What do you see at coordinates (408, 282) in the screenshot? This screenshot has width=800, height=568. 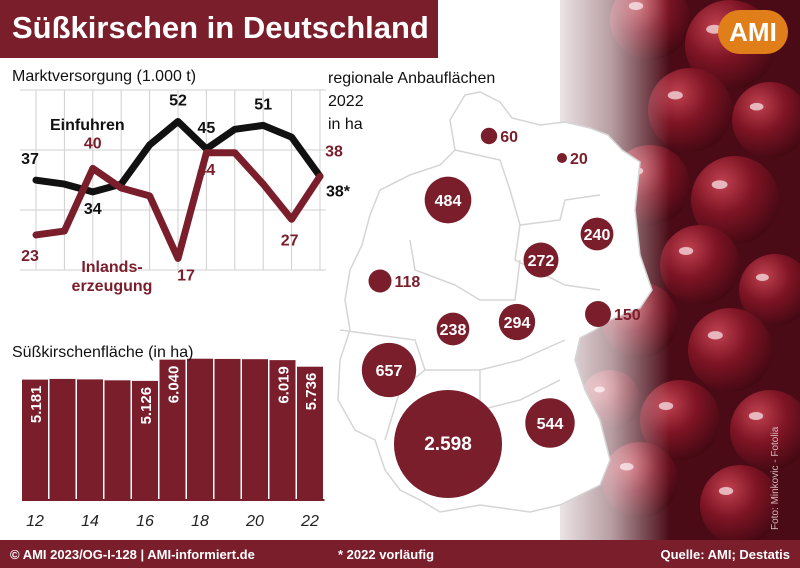 I see `bubble-label: 118` at bounding box center [408, 282].